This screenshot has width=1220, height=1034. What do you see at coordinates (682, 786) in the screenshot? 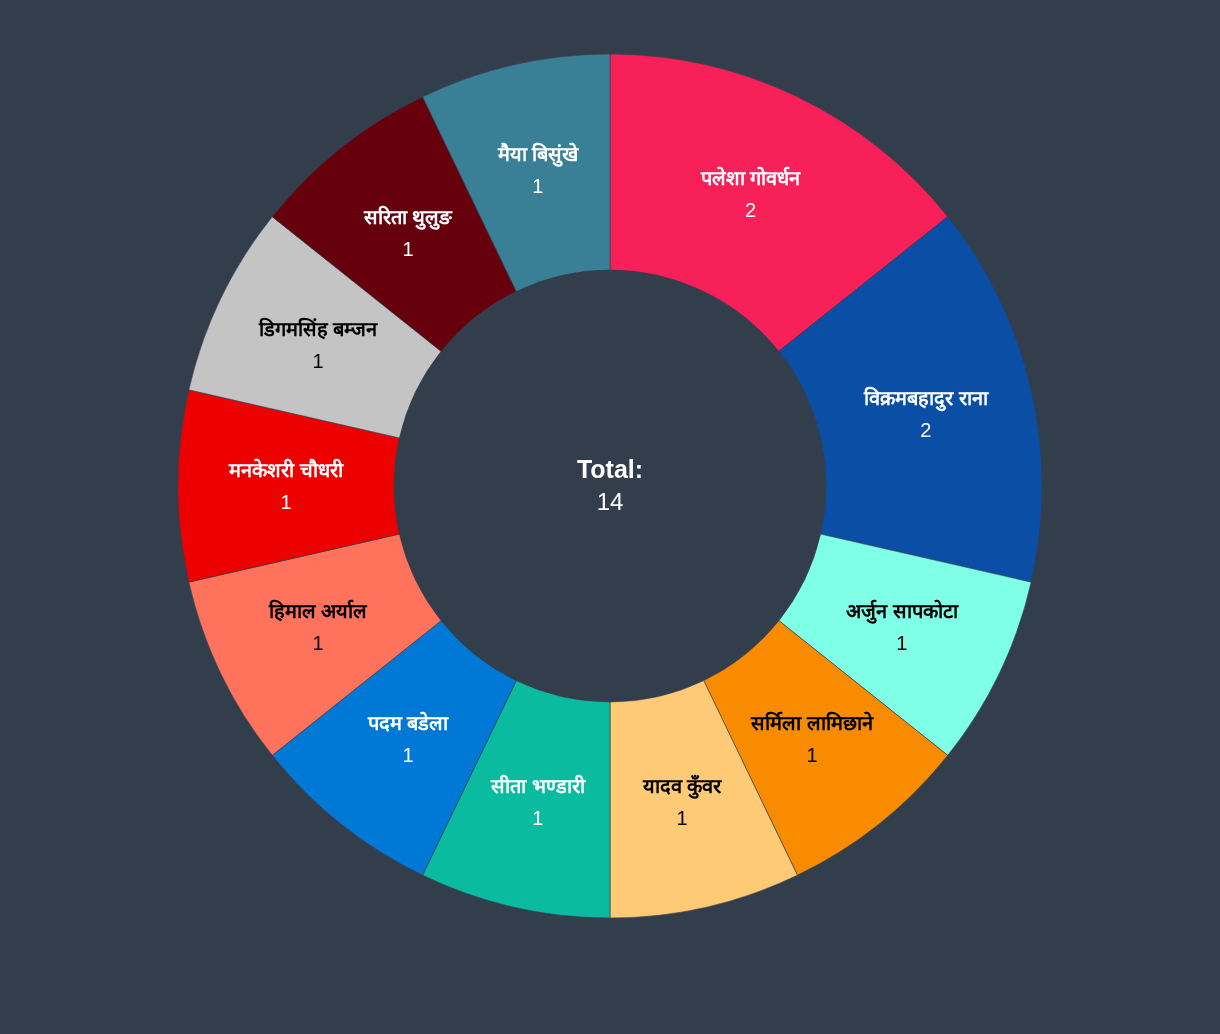
I see `slice-label: यादव कुँवर` at bounding box center [682, 786].